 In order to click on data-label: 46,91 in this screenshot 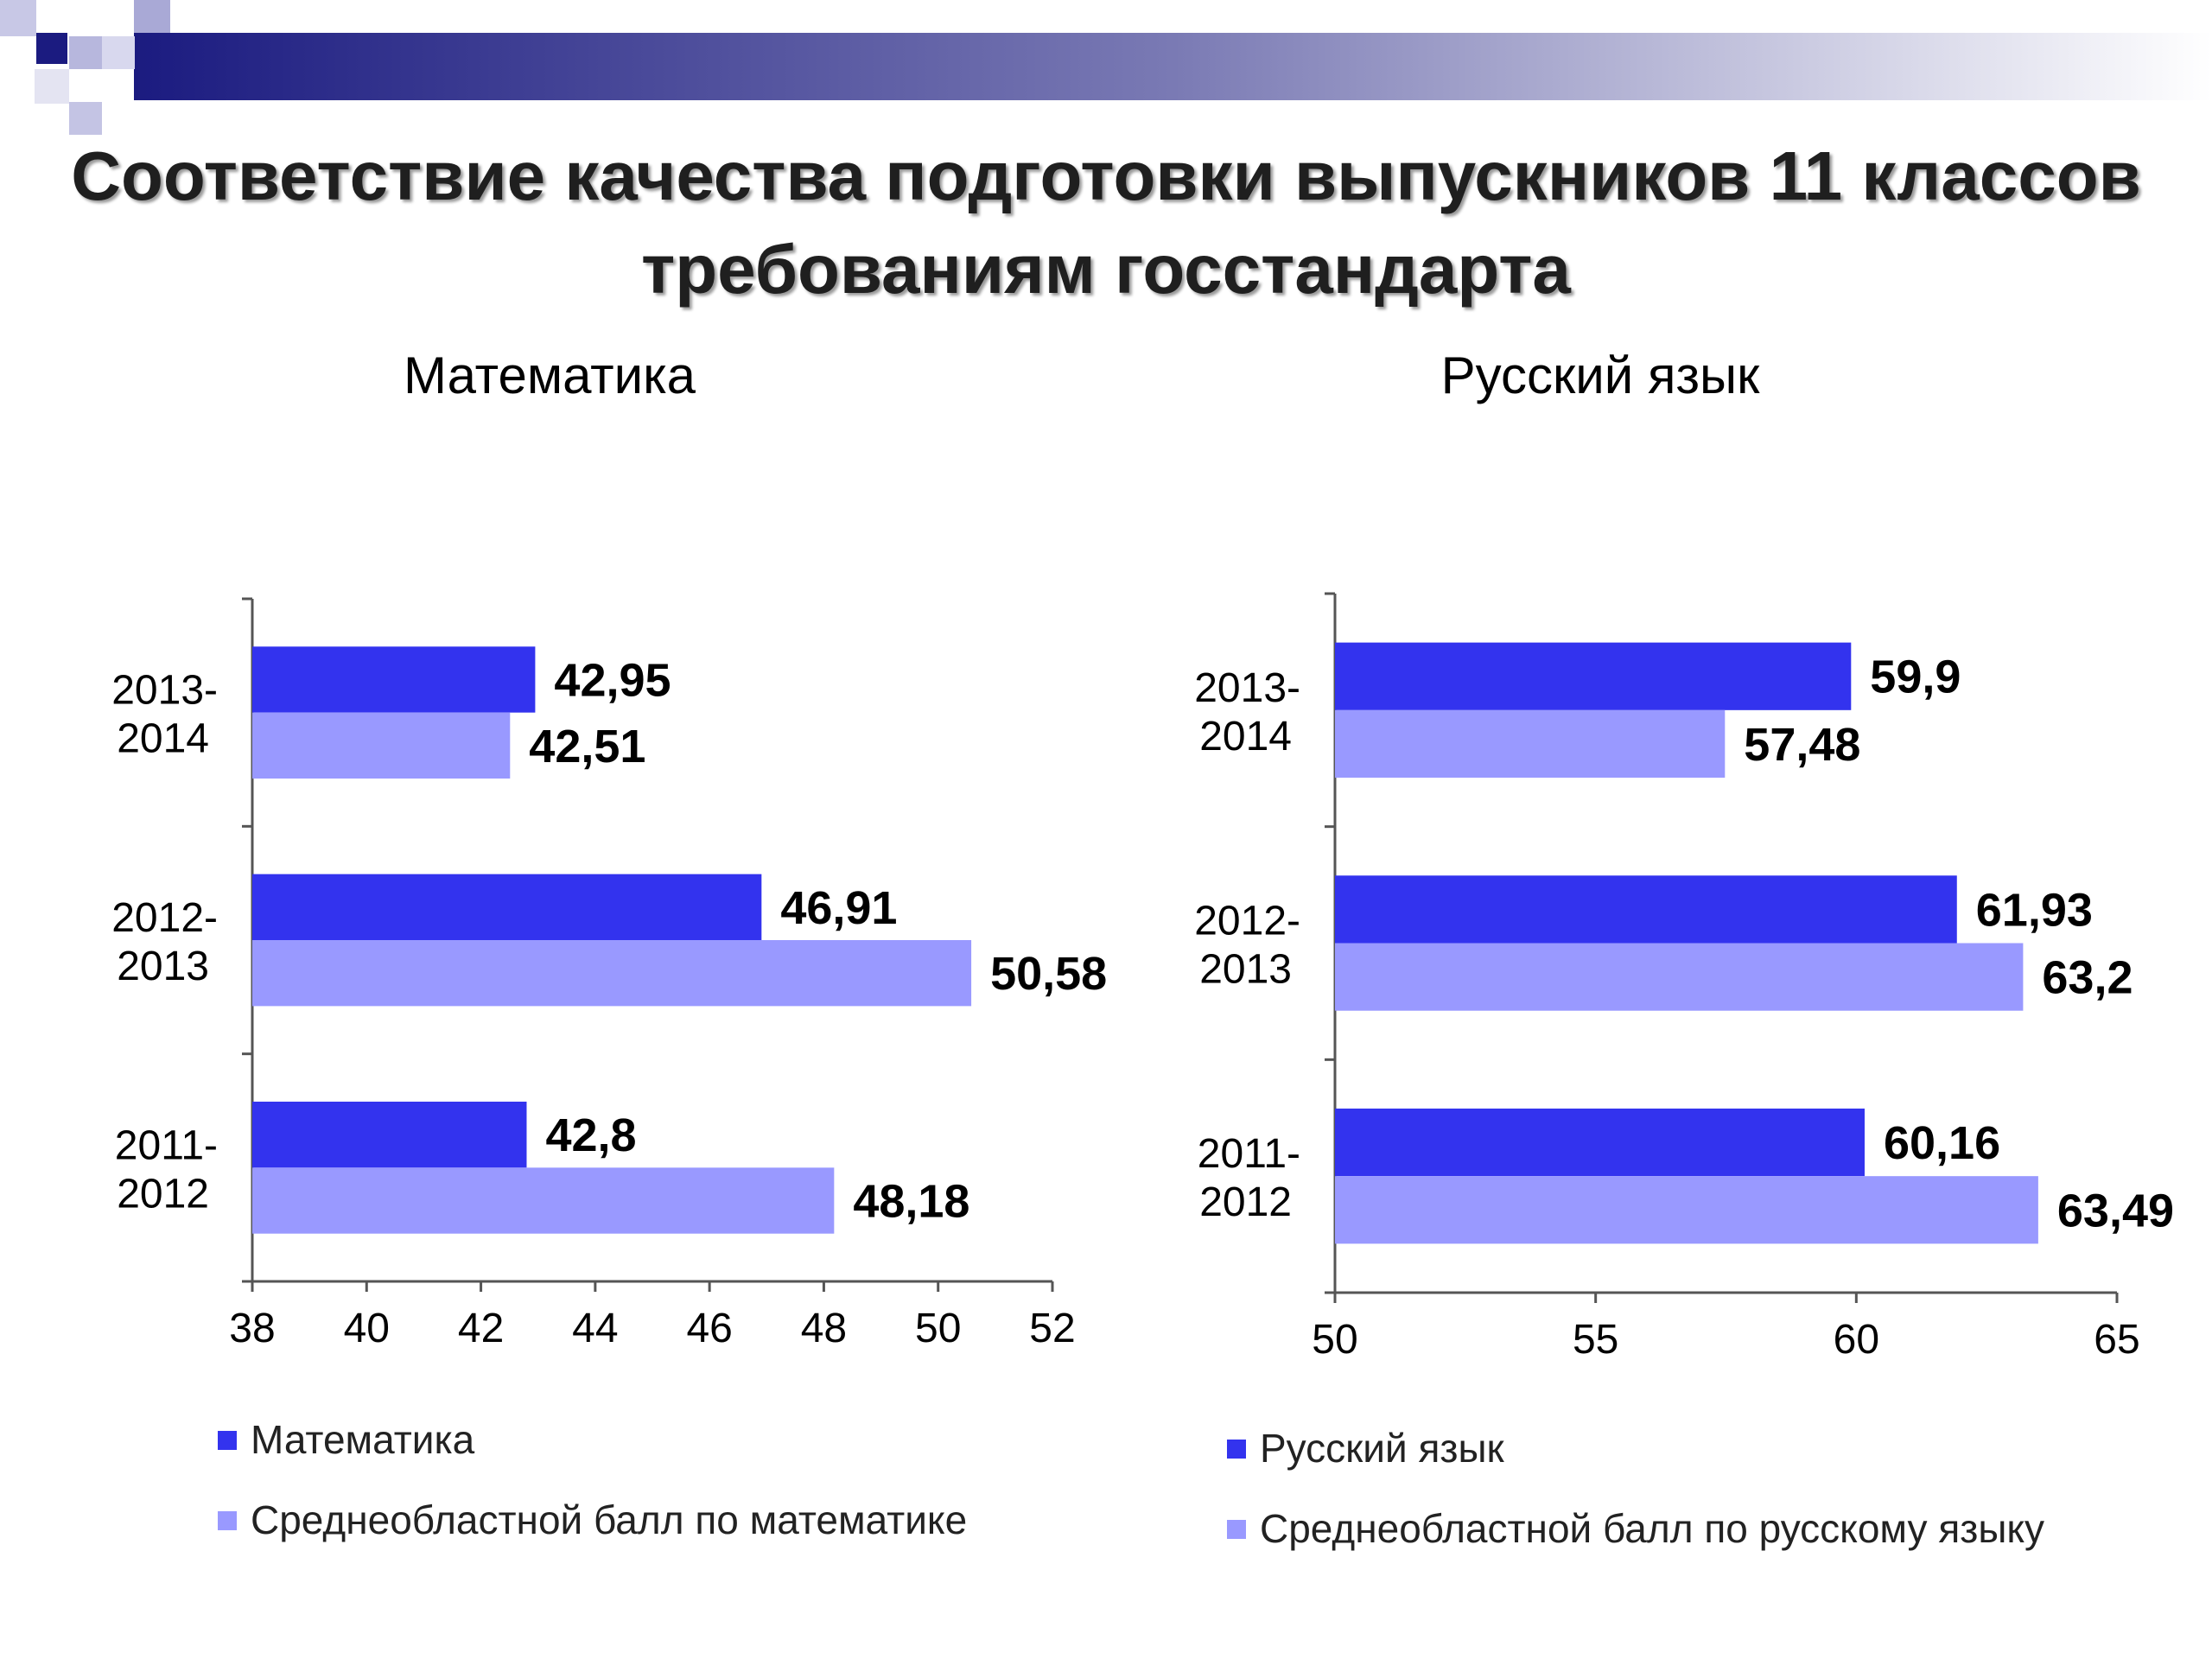, I will do `click(838, 908)`.